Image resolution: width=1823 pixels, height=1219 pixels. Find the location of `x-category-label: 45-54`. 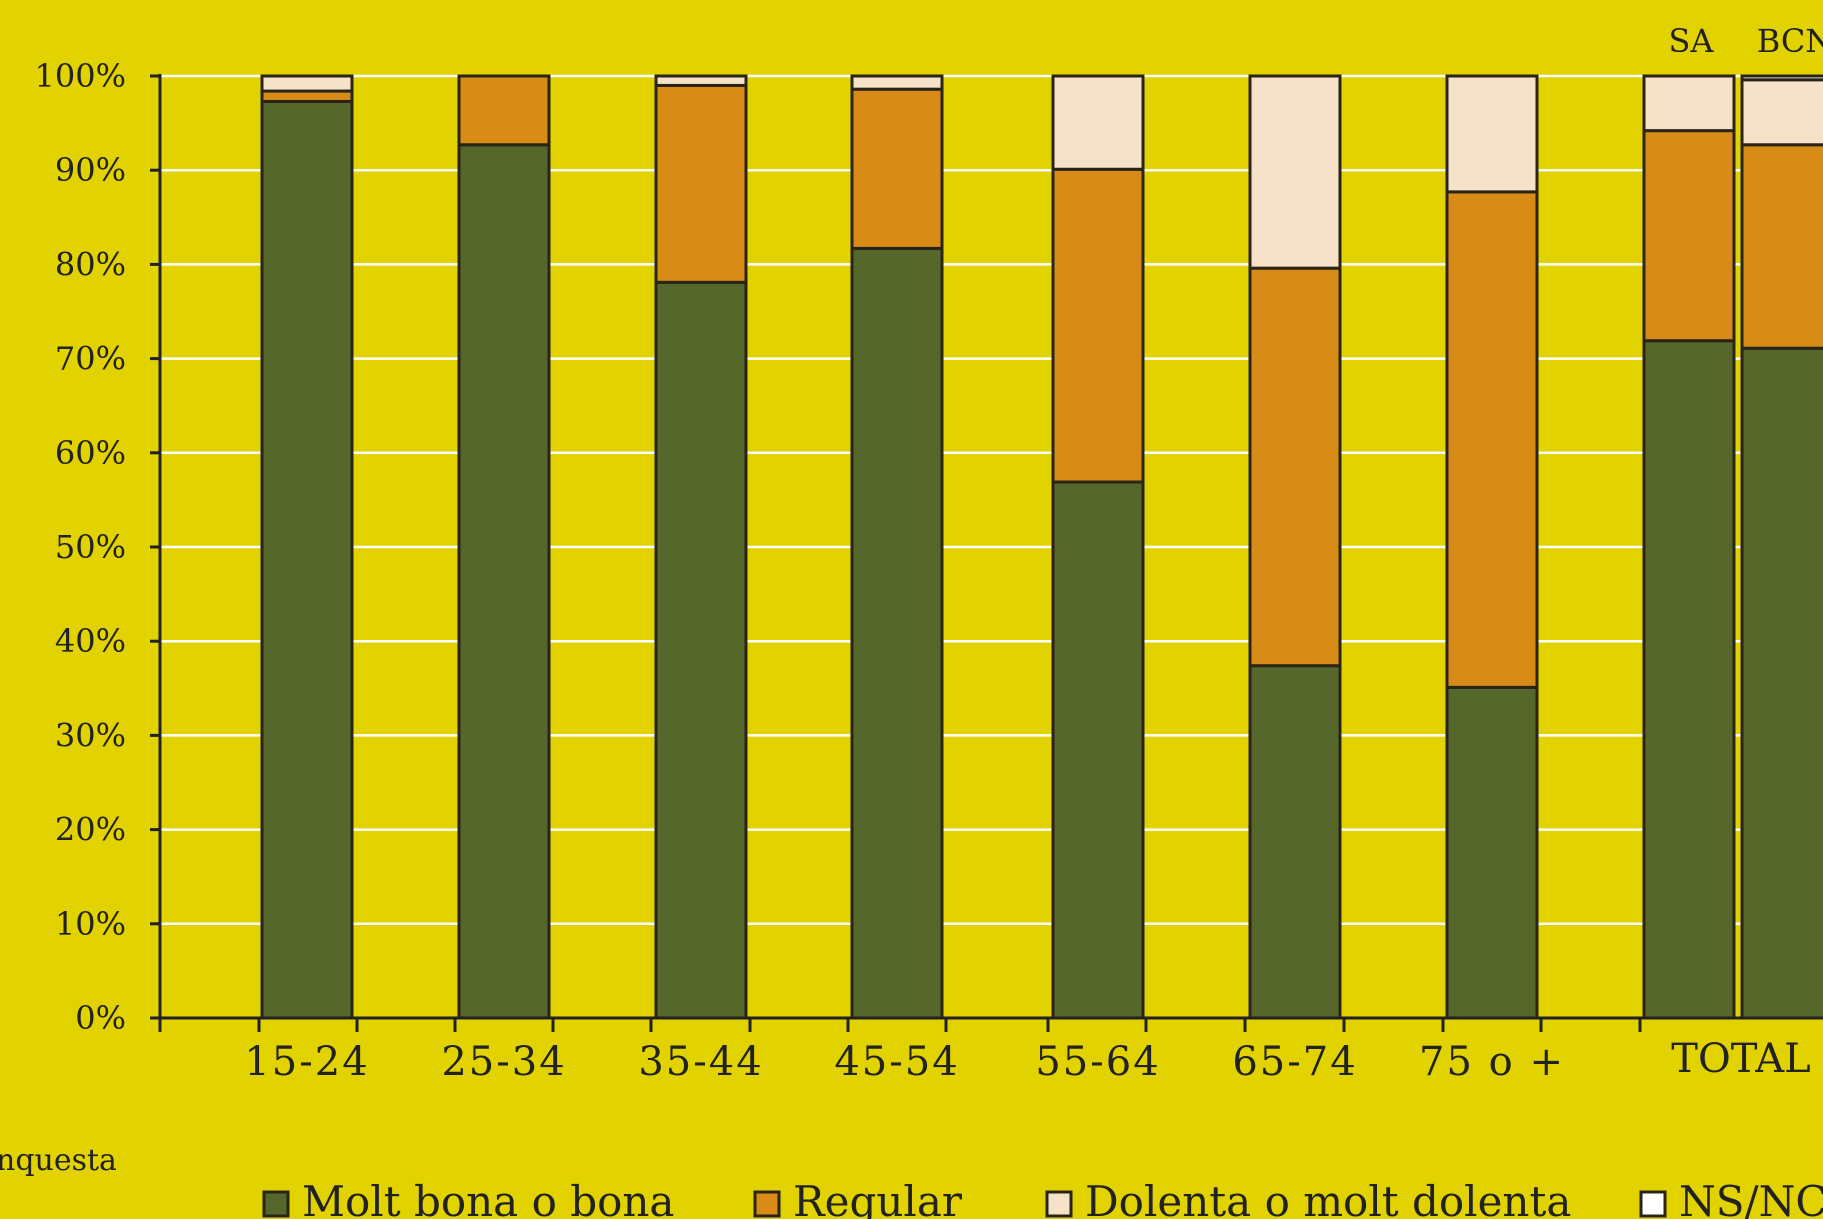

x-category-label: 45-54 is located at coordinates (896, 1062).